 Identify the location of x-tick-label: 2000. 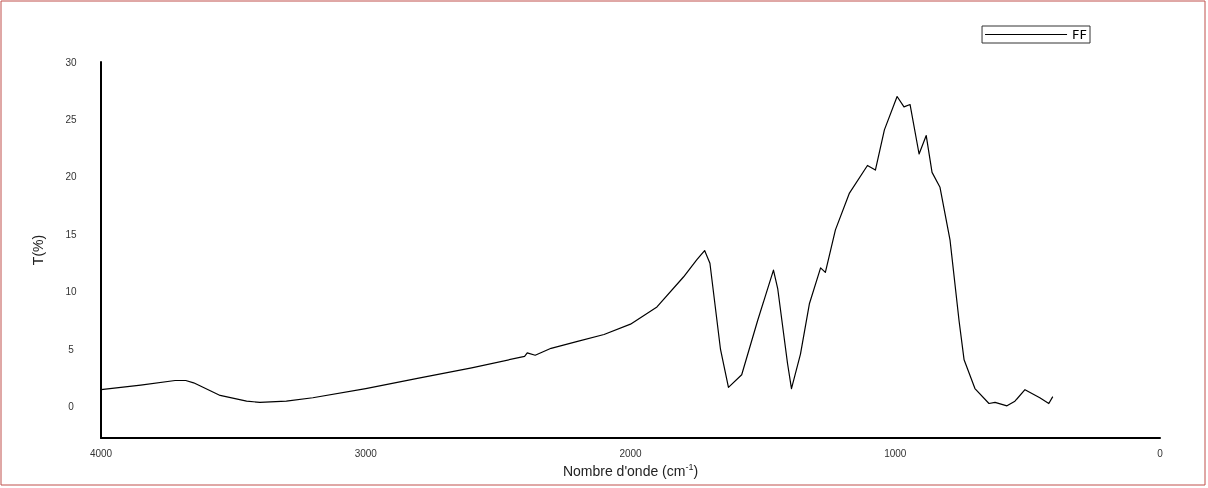
(631, 453).